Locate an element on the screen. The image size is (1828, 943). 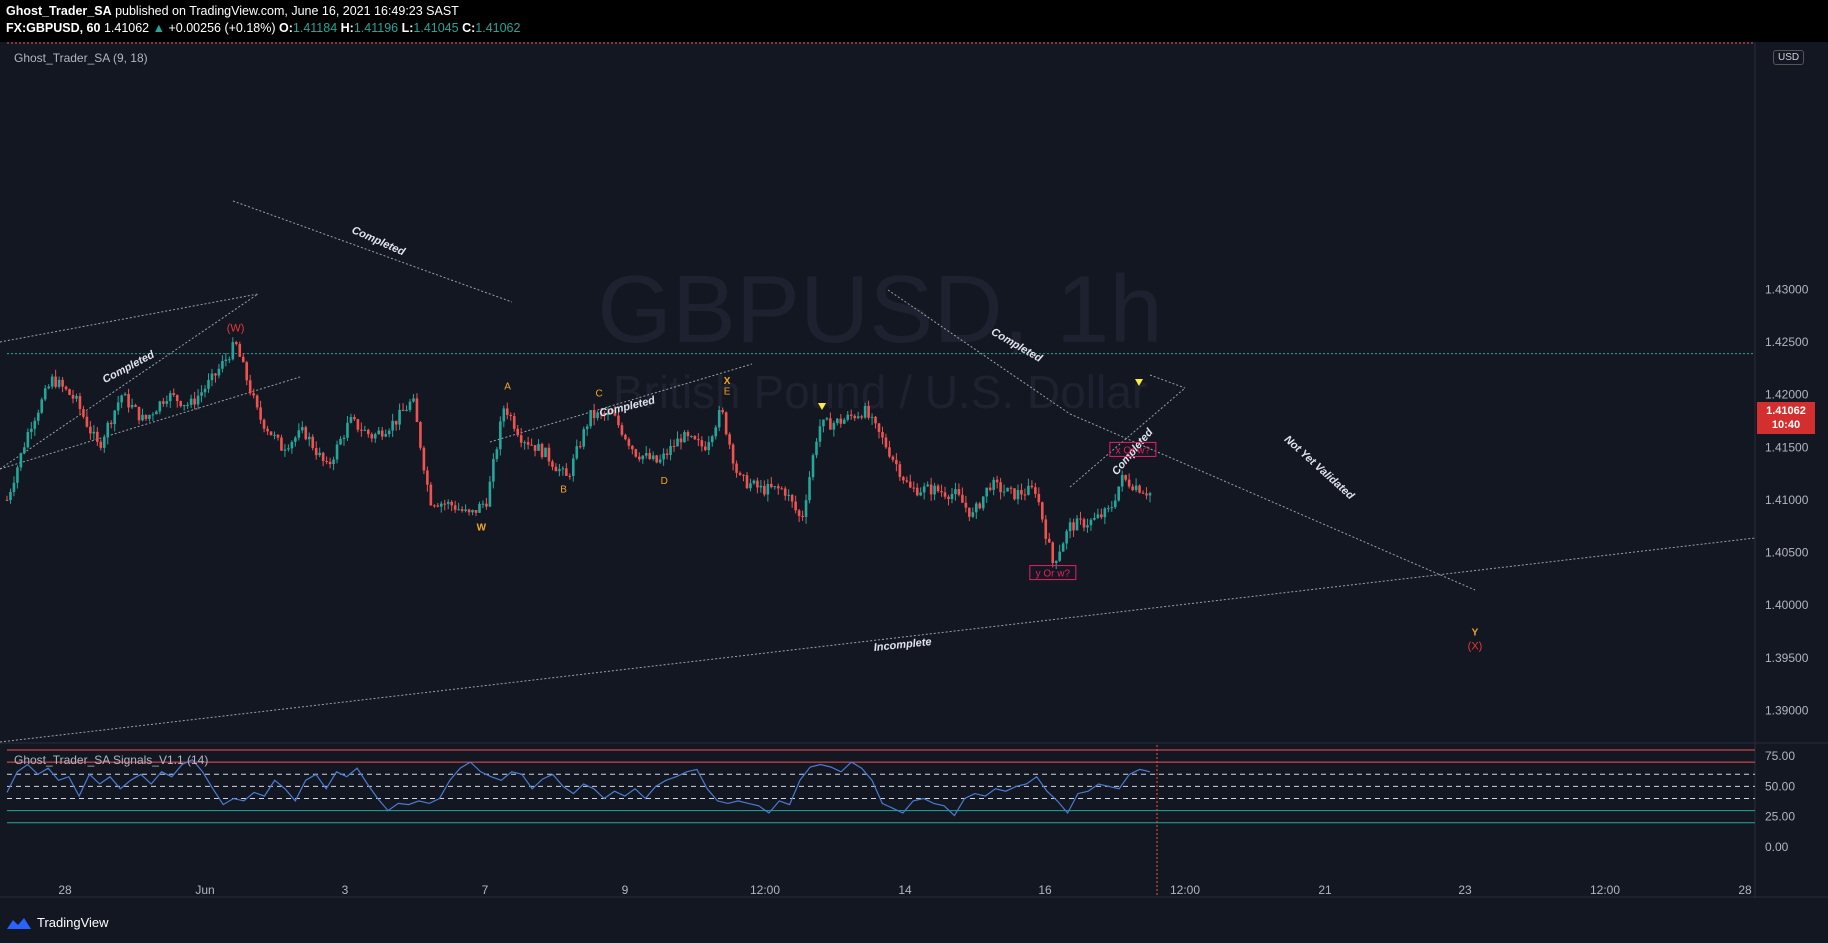
price-tick-label: 1.42000 is located at coordinates (1787, 395).